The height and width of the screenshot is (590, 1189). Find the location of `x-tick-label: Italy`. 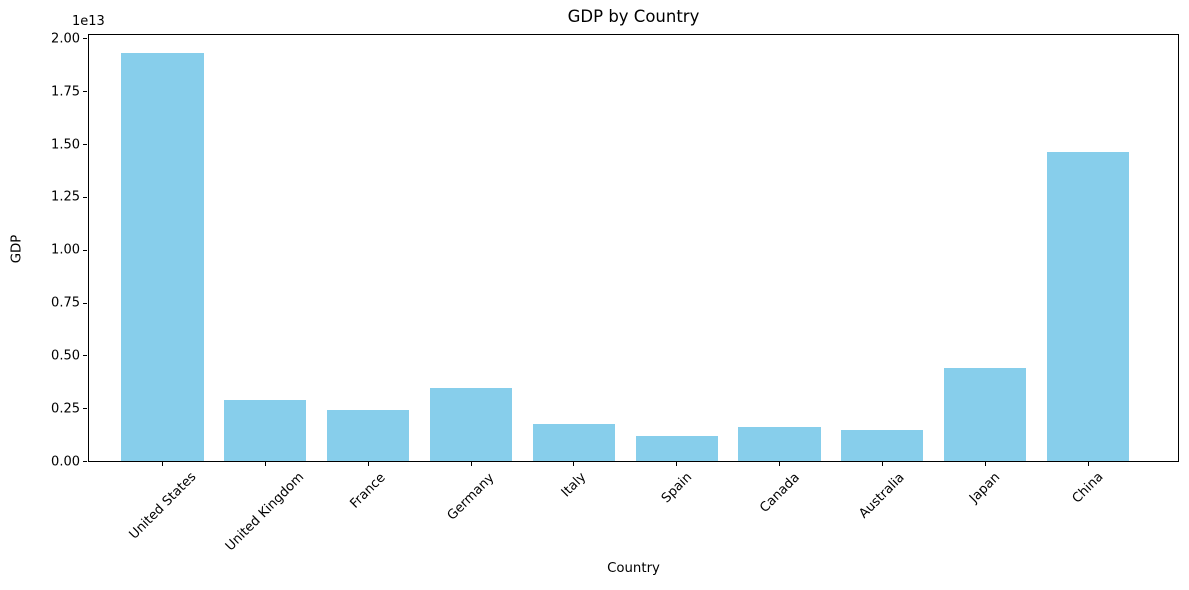

x-tick-label: Italy is located at coordinates (574, 485).